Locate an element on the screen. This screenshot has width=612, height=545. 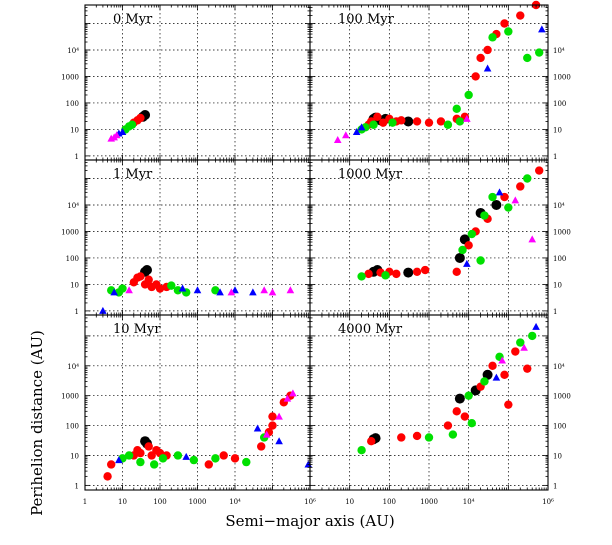
x-tick-label: 1000 is located at coordinates (198, 502).